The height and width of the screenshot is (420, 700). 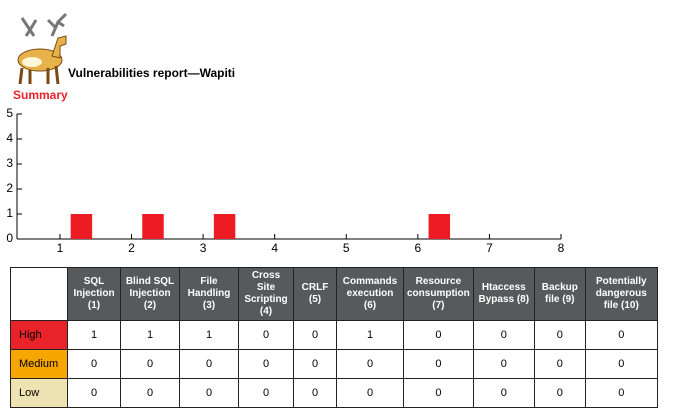 I want to click on column-header: Commands execution (6), so click(x=370, y=294).